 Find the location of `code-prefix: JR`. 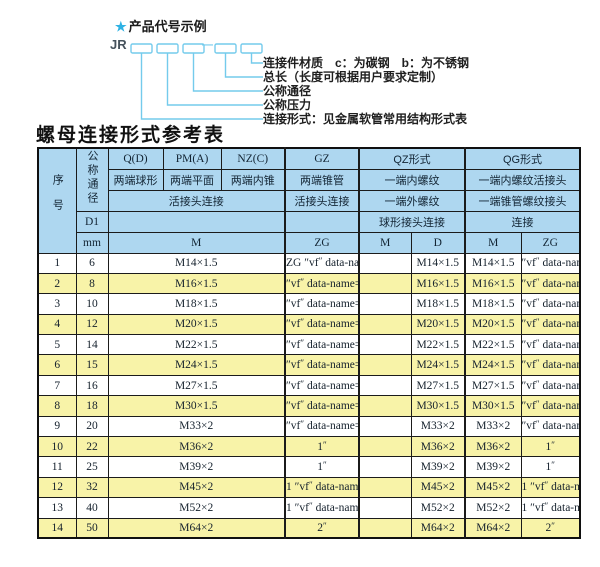

code-prefix: JR is located at coordinates (118, 44).